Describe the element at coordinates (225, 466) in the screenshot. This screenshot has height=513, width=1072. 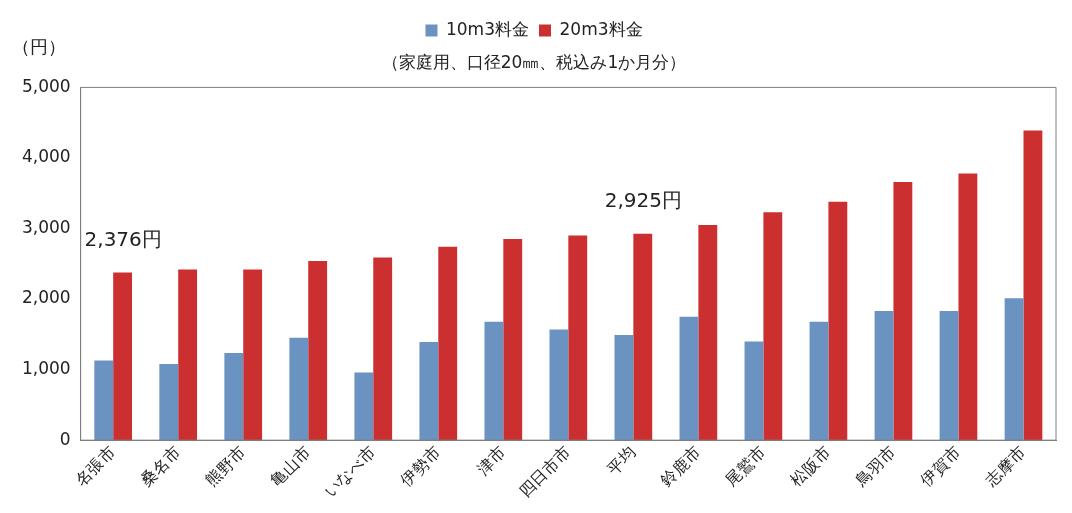
I see `x-tick-label: 熊野市` at that location.